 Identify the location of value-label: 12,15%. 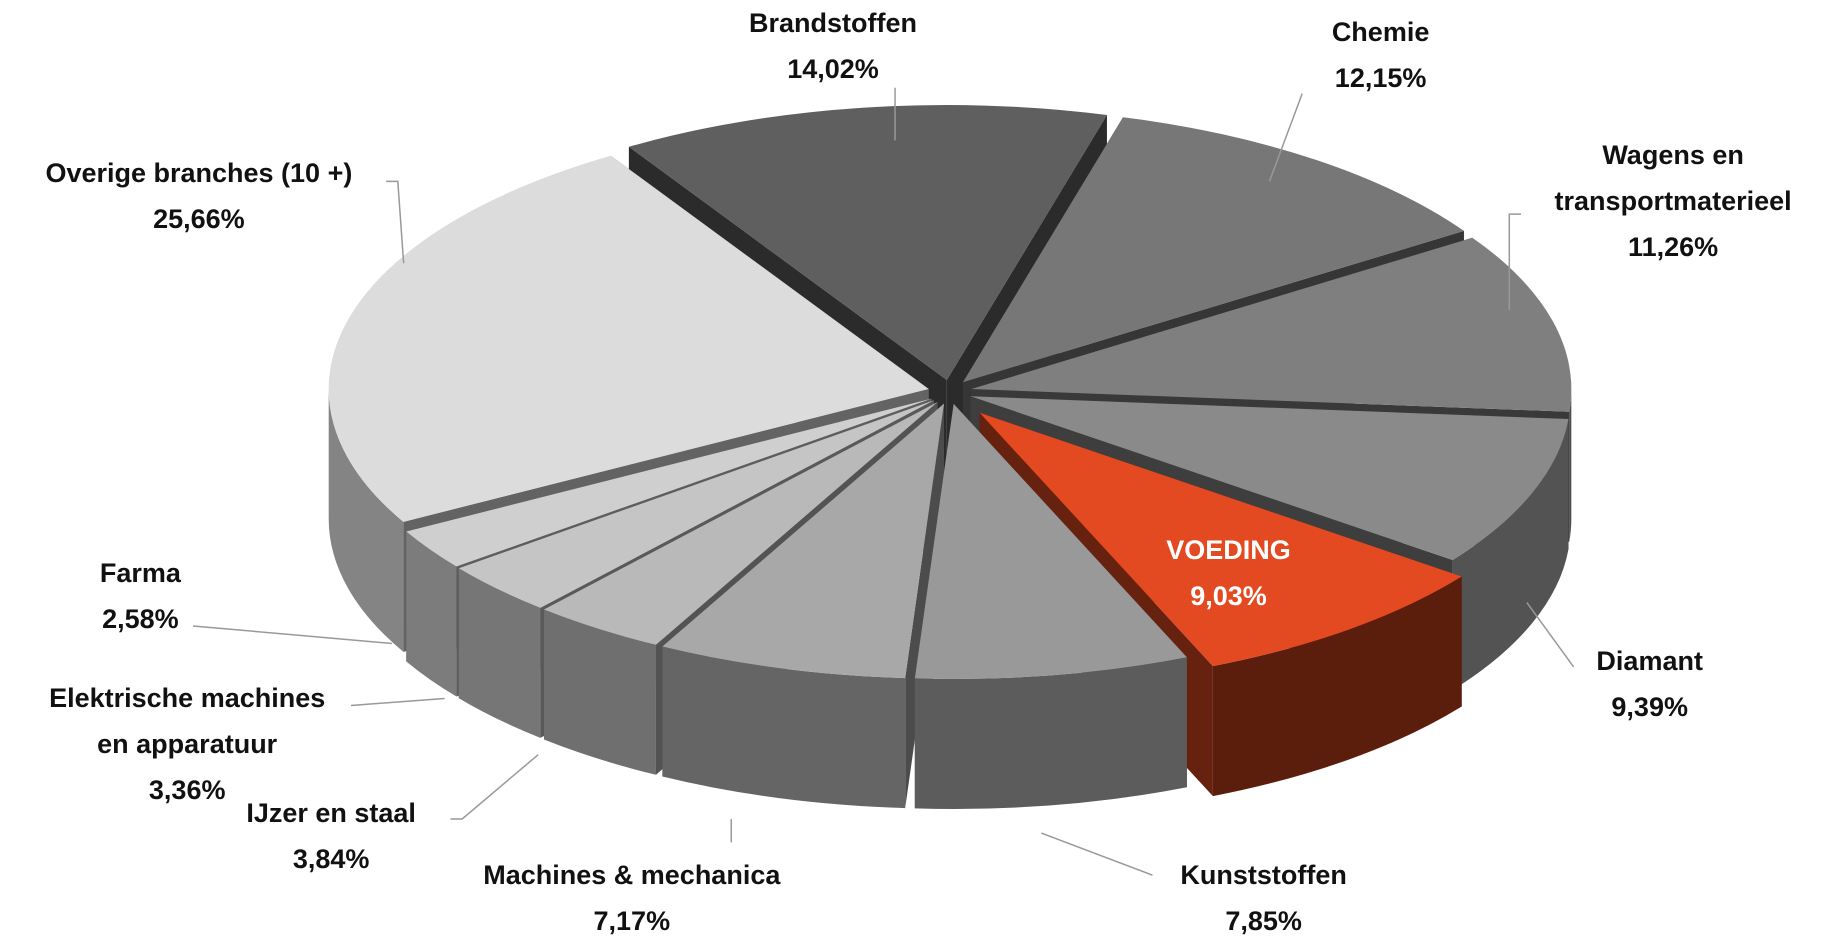
(1380, 78).